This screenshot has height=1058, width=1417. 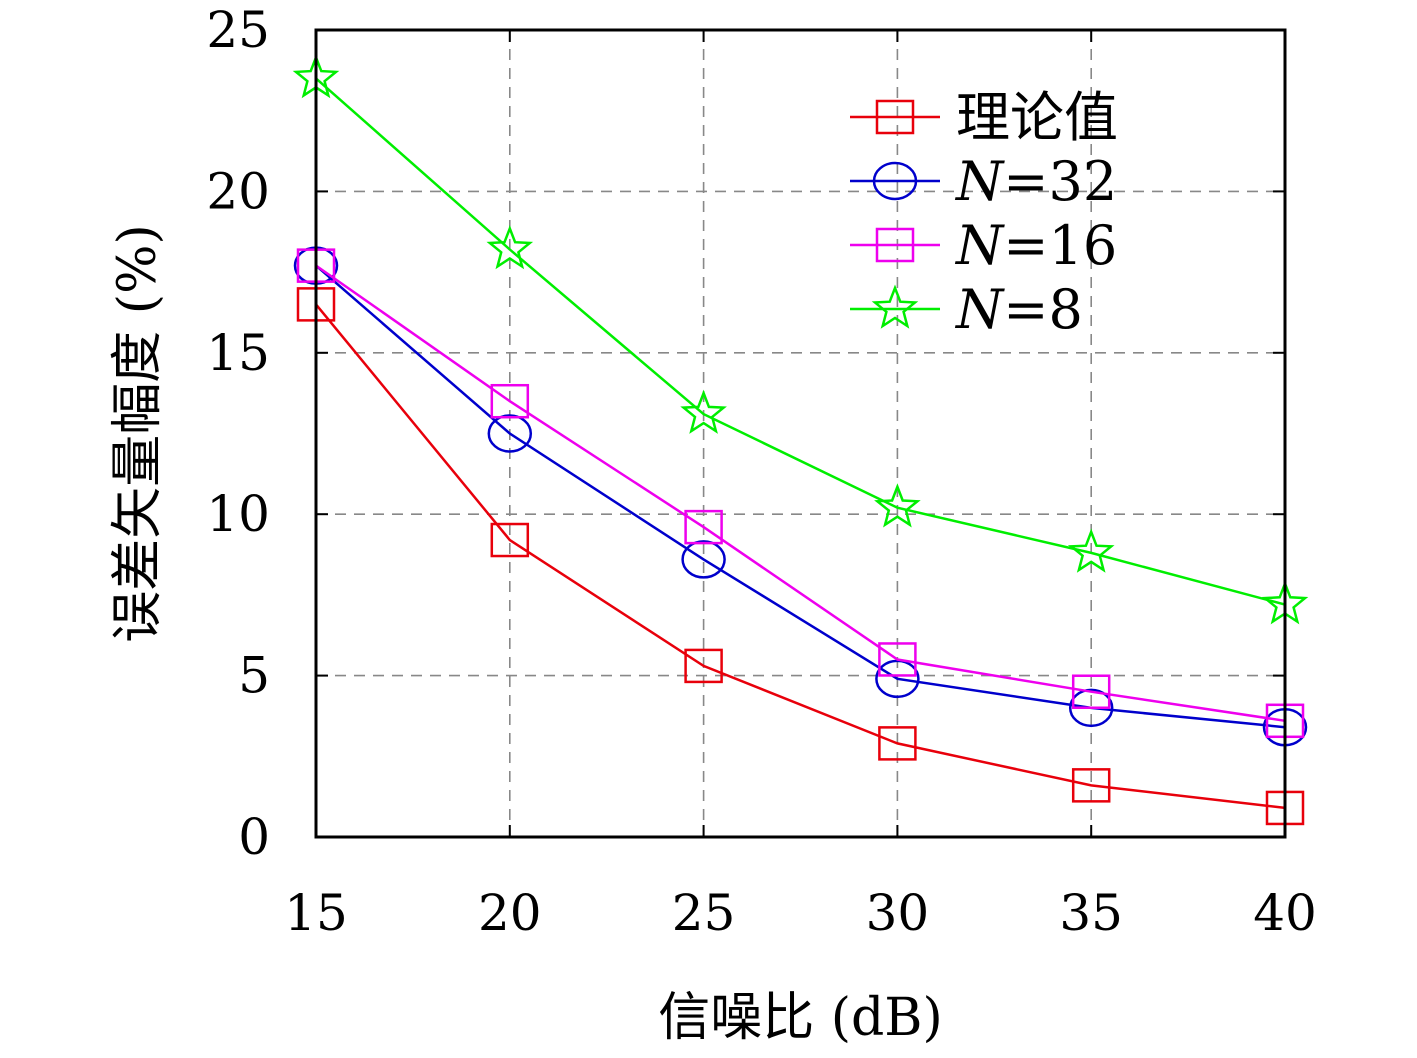 I want to click on x-axis-title: 信噪比 (dB), so click(x=800, y=1018).